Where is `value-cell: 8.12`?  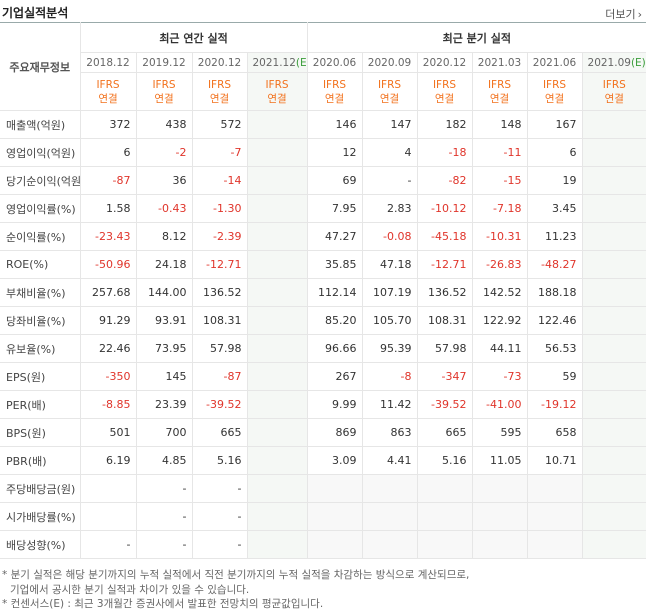 value-cell: 8.12 is located at coordinates (164, 236).